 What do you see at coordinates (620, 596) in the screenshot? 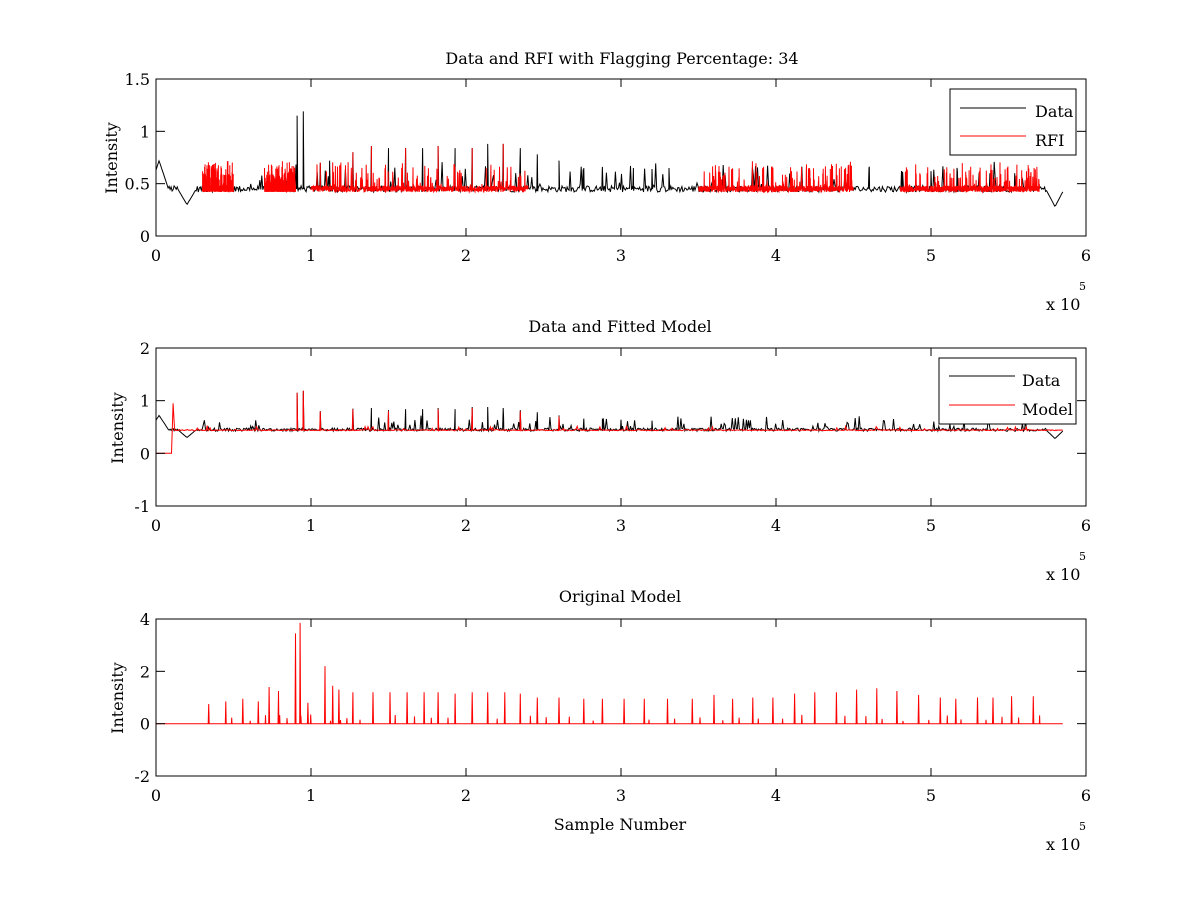
I see `panel-3-title: Original Model` at bounding box center [620, 596].